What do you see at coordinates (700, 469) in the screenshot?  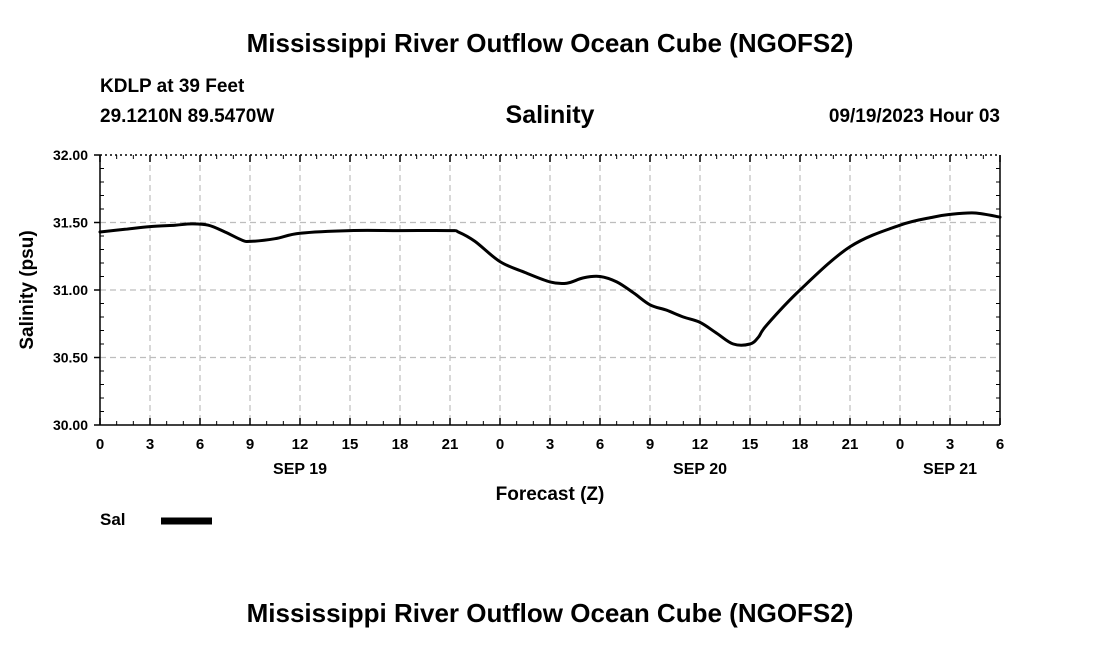 I see `date-label: SEP 20` at bounding box center [700, 469].